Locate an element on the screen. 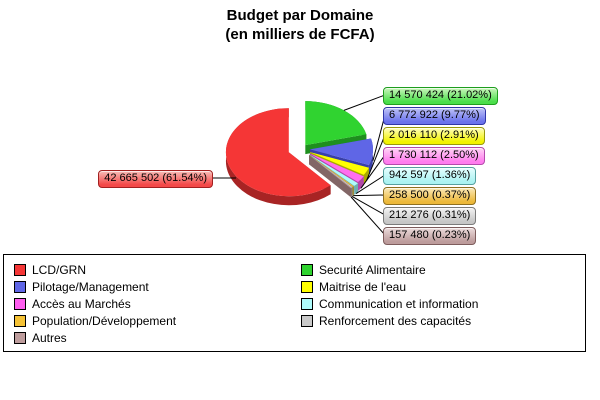 This screenshot has width=600, height=400. legend-item: Renforcement des capacités is located at coordinates (389, 320).